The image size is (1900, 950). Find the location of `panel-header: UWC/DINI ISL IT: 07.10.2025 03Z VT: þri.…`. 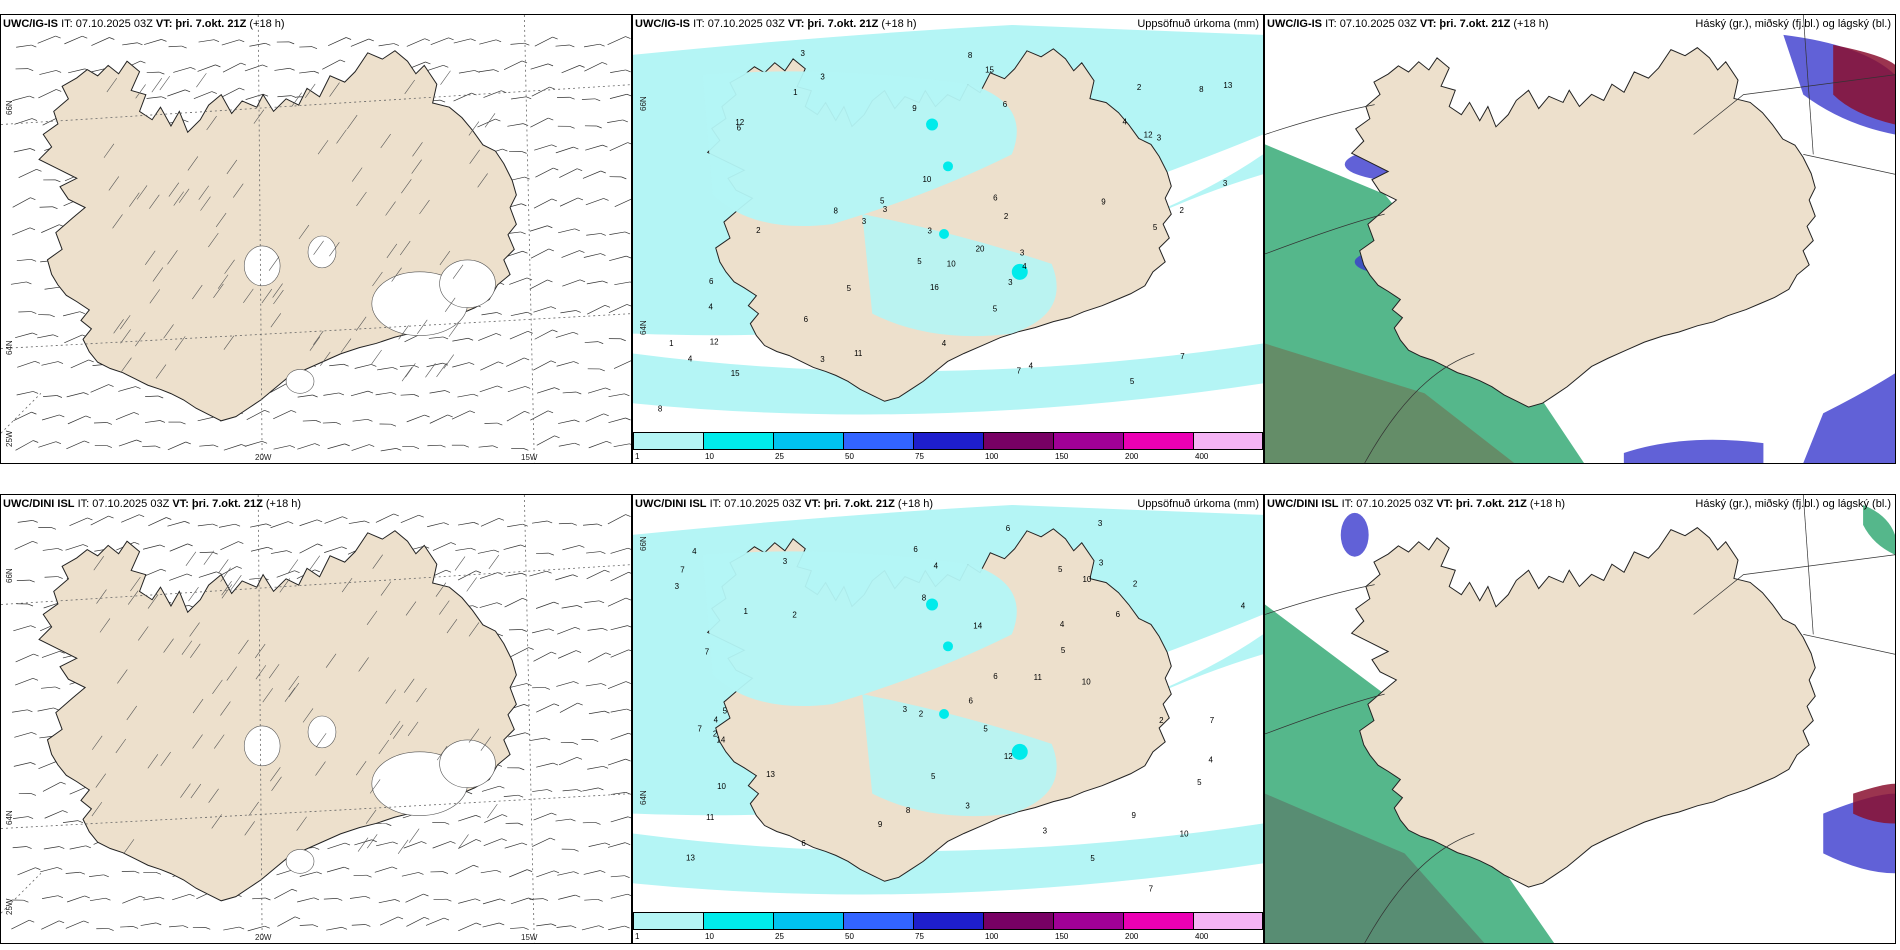

panel-header: UWC/DINI ISL IT: 07.10.2025 03Z VT: þri.… is located at coordinates (784, 504).